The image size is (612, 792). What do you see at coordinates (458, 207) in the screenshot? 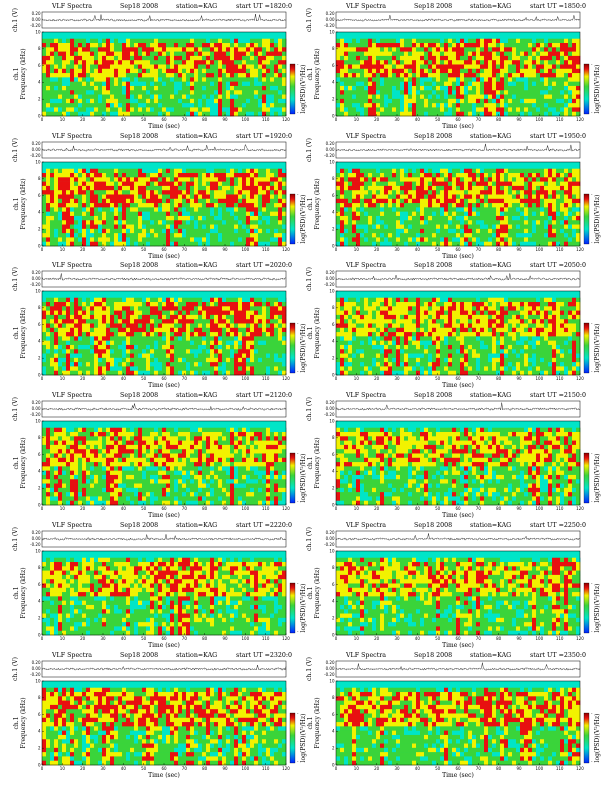
I see `spectrogram-cells` at bounding box center [458, 207].